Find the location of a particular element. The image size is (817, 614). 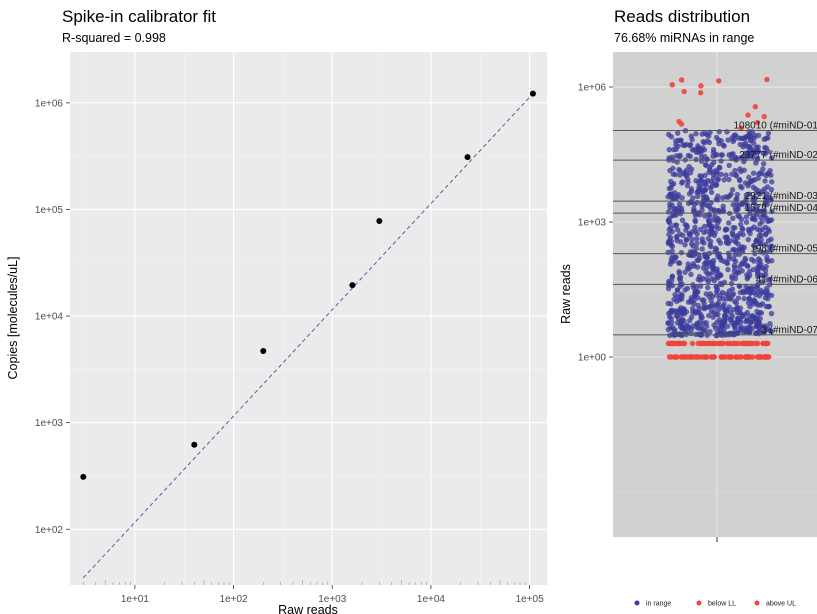

reference-line-label: 2921 (#miND-03 is located at coordinates (781, 196).